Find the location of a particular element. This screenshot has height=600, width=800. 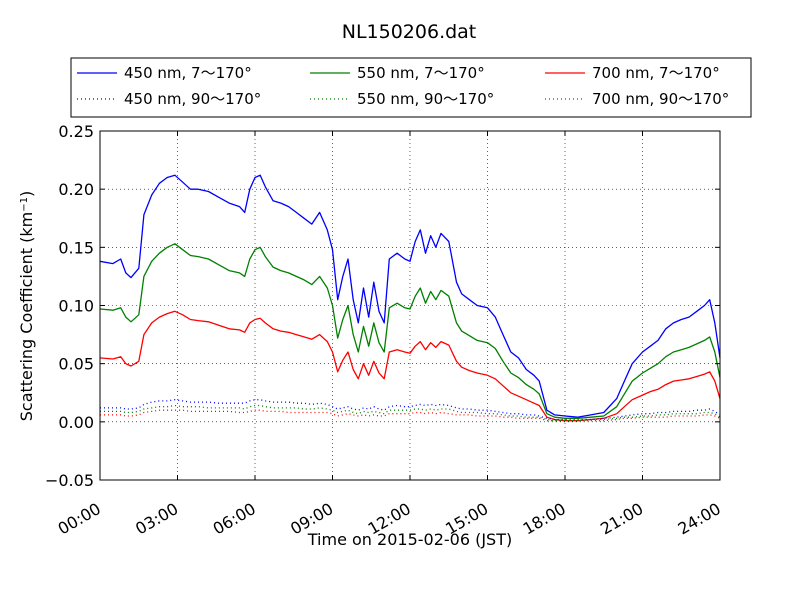

y-tick-label: 0.05 is located at coordinates (76, 364).